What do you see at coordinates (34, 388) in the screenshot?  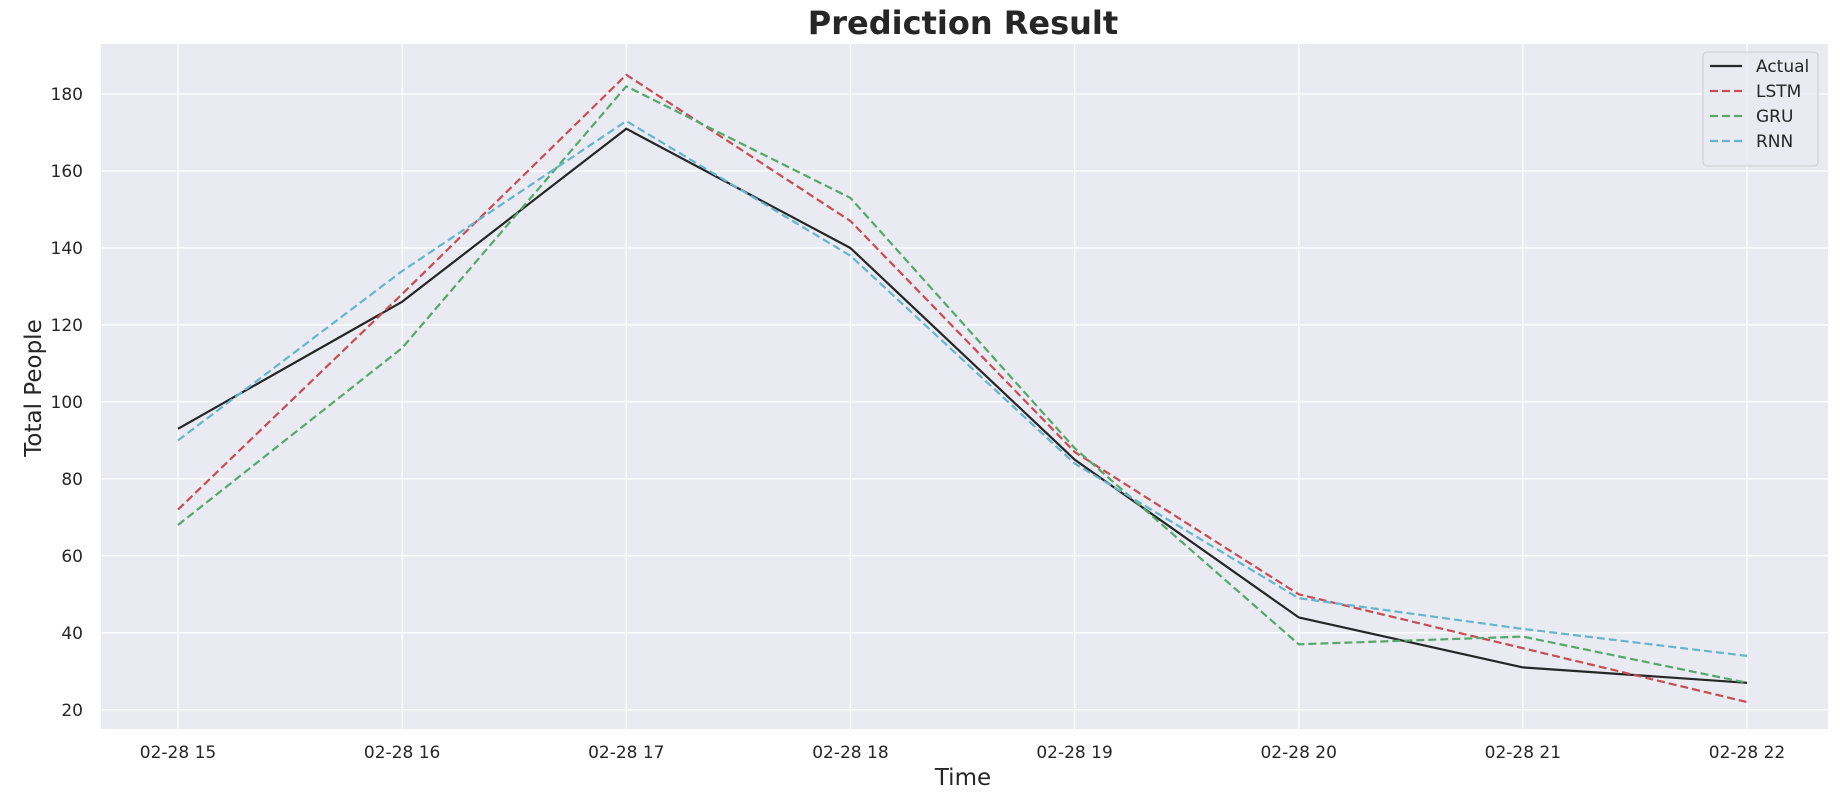 I see `y-axis-label: Total People` at bounding box center [34, 388].